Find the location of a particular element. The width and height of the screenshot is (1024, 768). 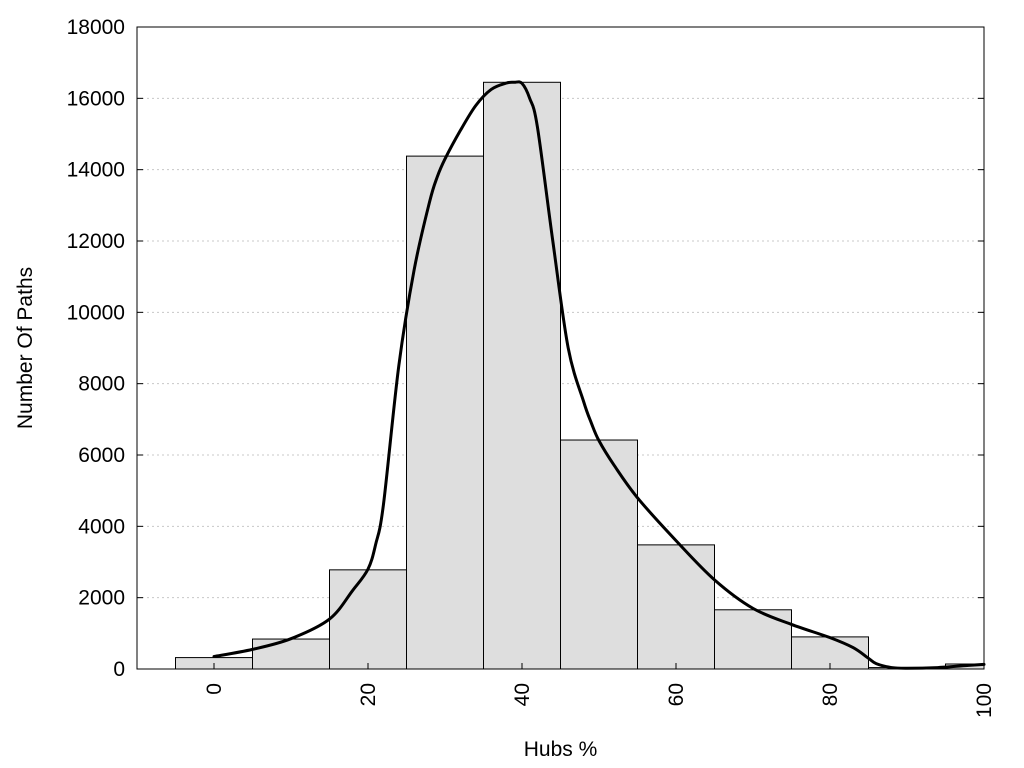

y-tick-label: 0 is located at coordinates (119, 669).